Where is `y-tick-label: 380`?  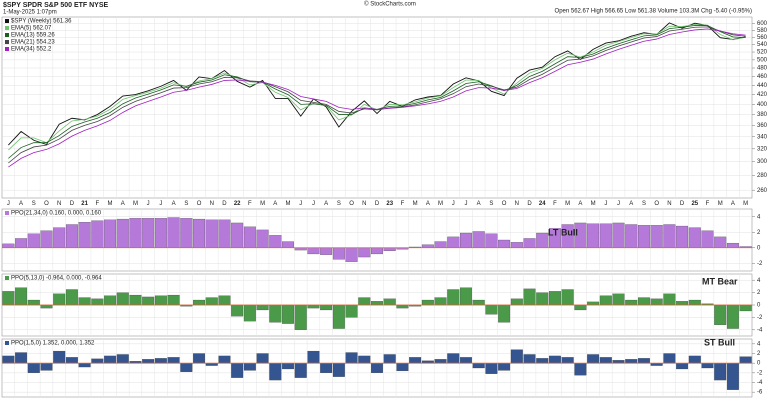
y-tick-label: 380 is located at coordinates (762, 115).